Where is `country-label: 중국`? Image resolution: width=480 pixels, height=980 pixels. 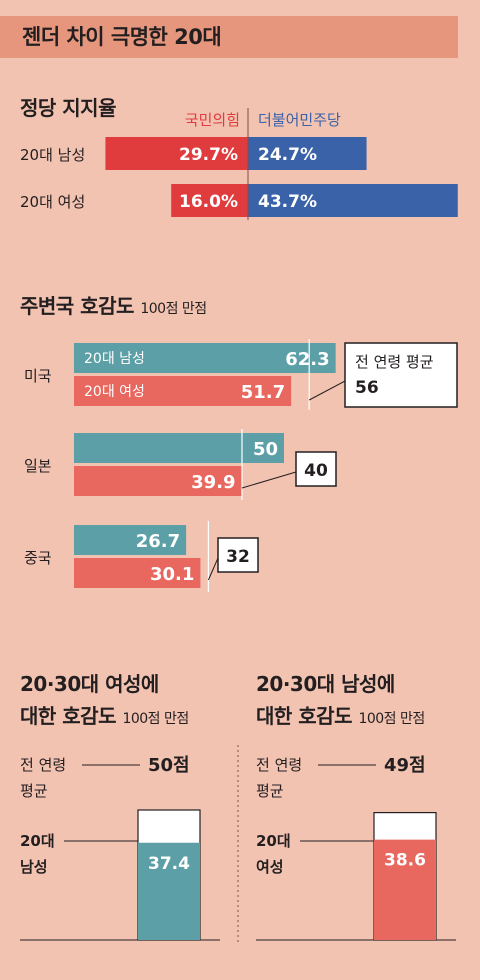
country-label: 중국 is located at coordinates (38, 558).